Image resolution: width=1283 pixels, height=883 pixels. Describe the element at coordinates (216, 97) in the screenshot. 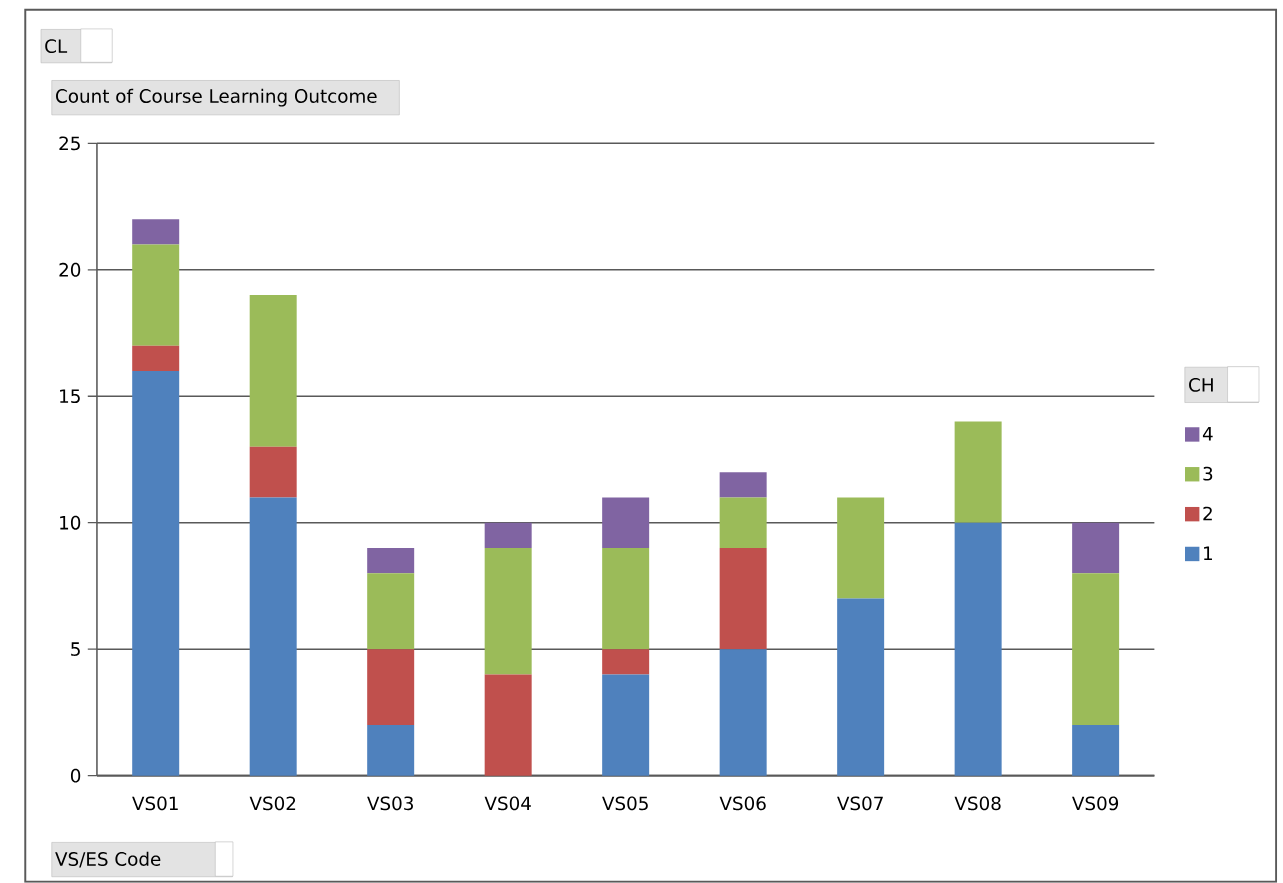

I see `y-axis-title: Count of Course Learning Outcome` at that location.